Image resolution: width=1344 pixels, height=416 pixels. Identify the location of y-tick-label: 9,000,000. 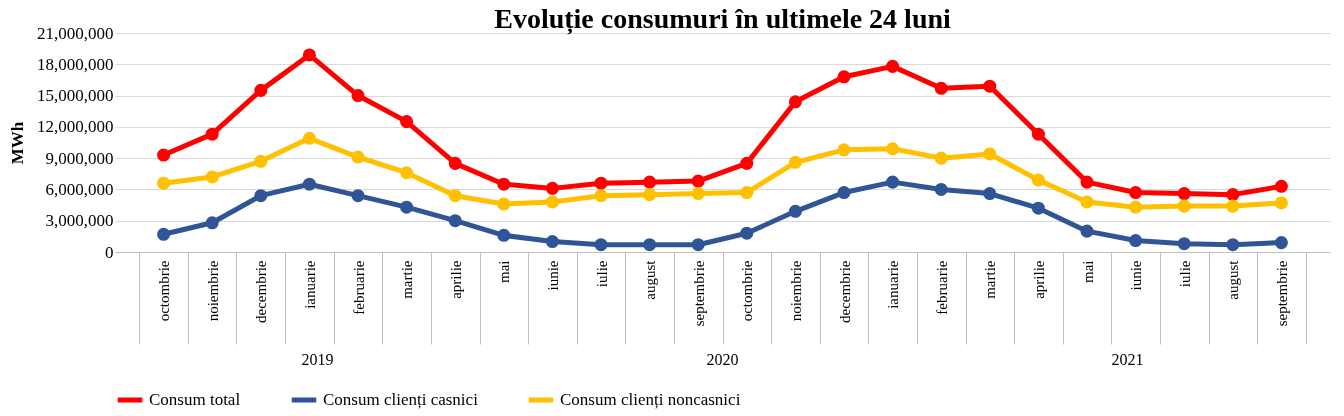
(79, 158).